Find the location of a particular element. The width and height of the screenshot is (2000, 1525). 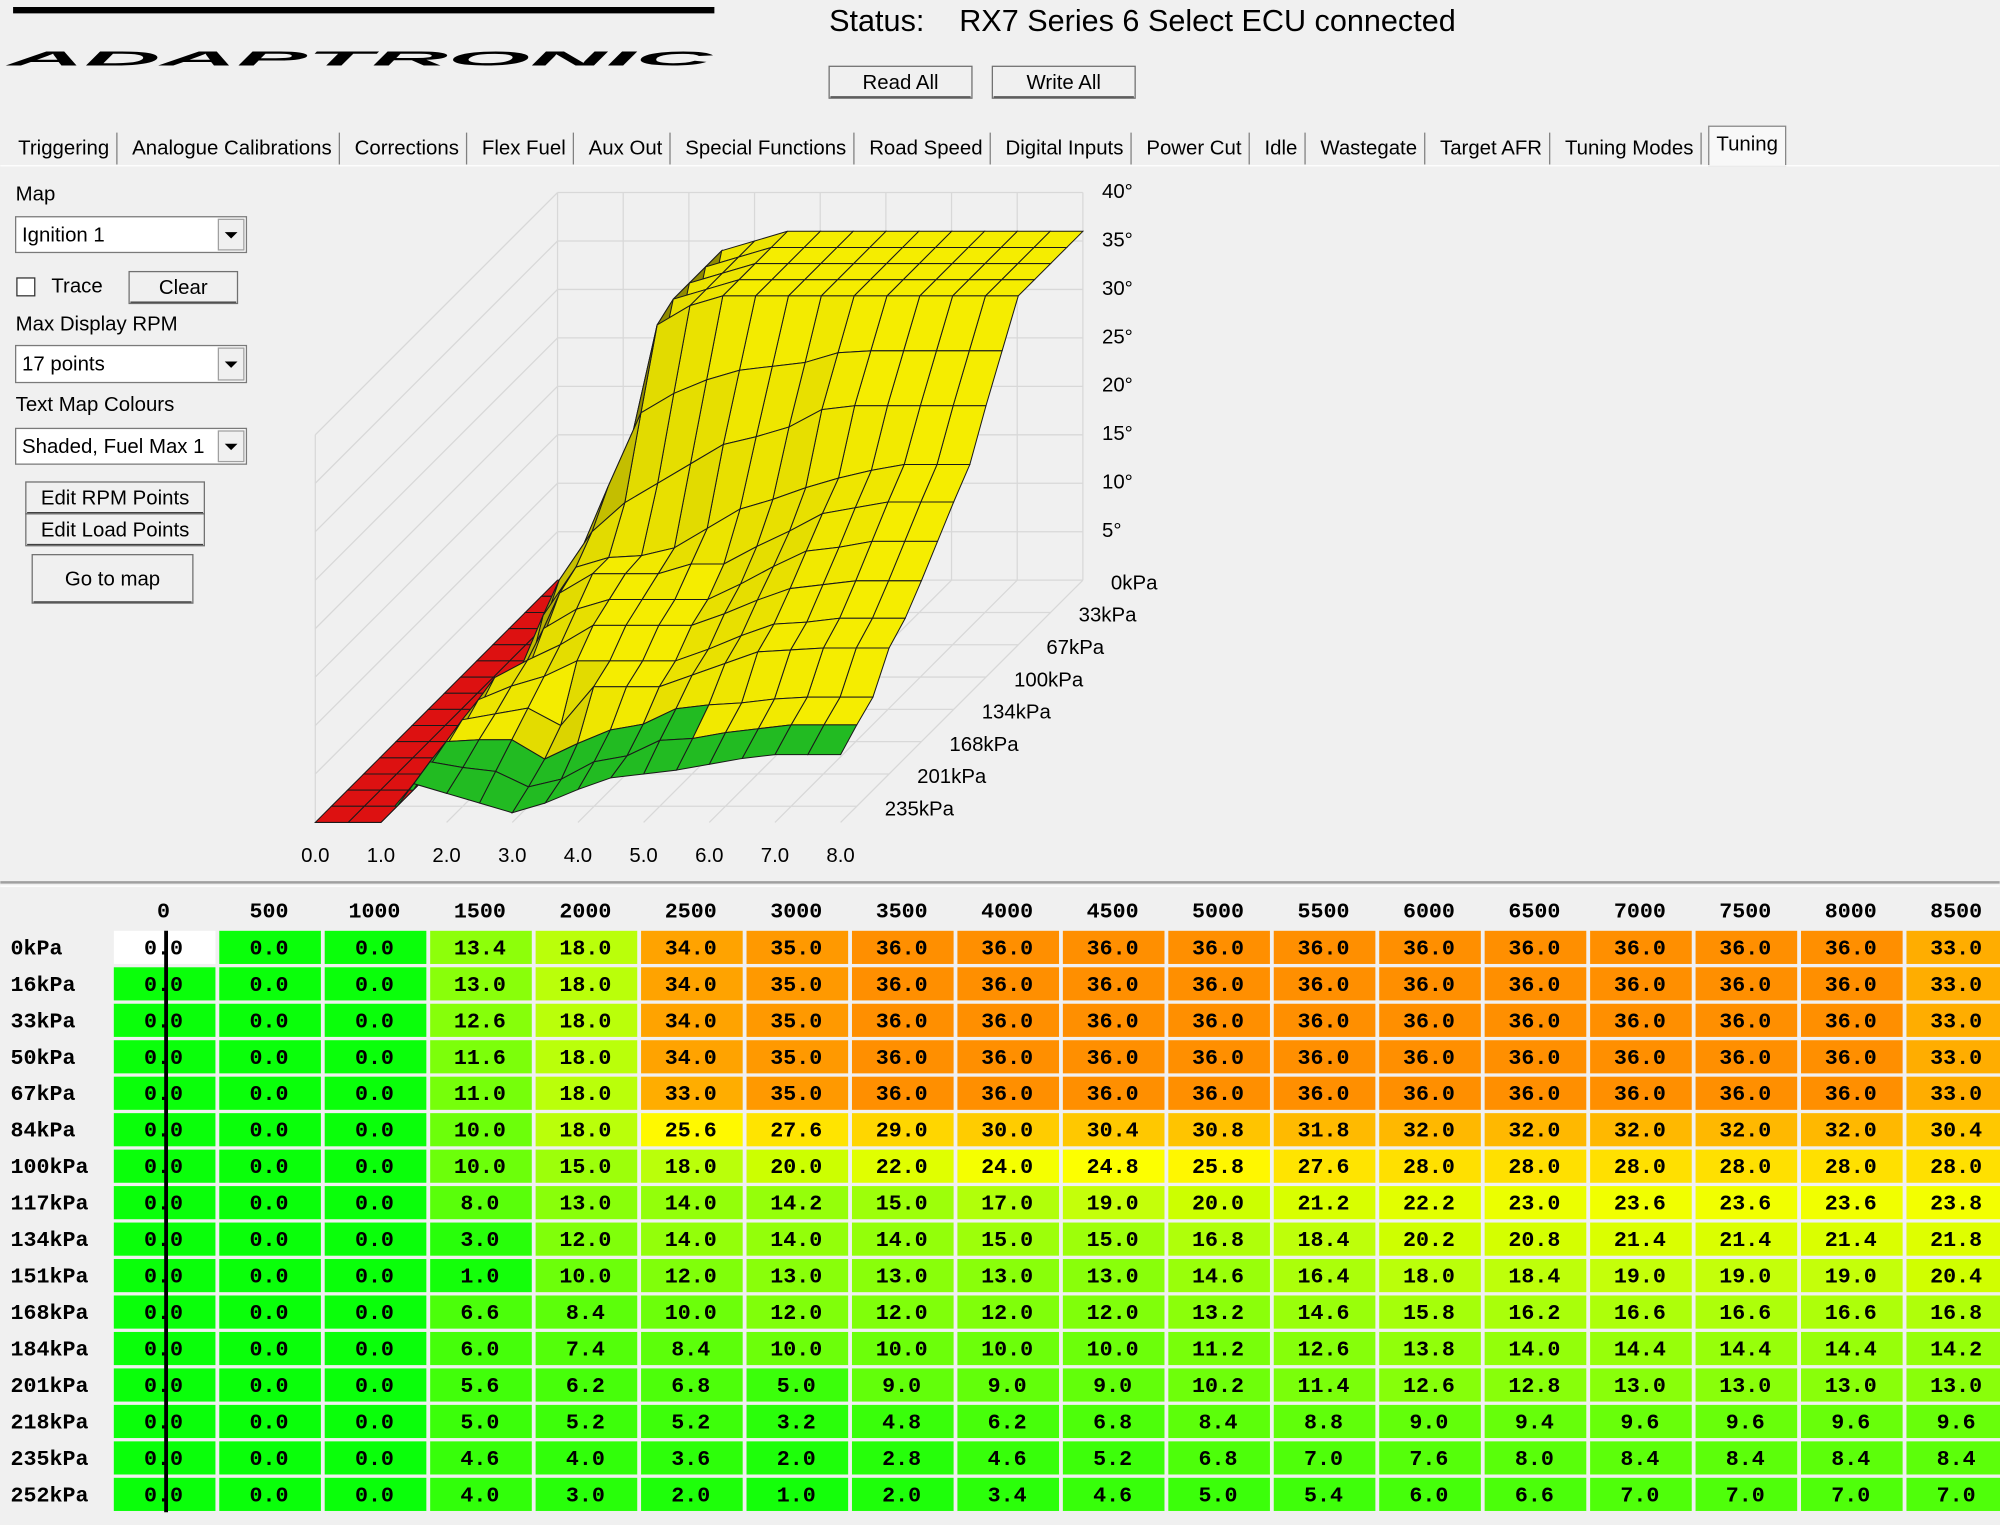

cell-value: 9.6 is located at coordinates (1639, 1422).